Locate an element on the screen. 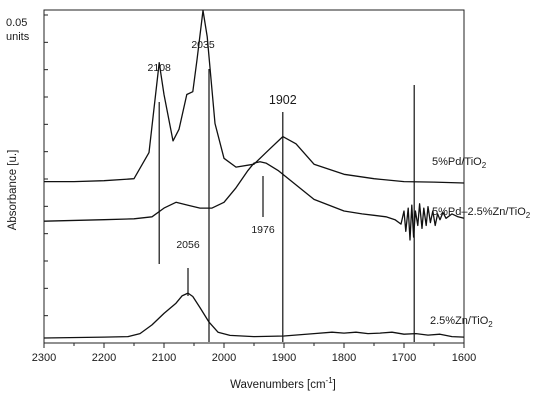  series-label-main: 5%Pd/TiO is located at coordinates (457, 162).